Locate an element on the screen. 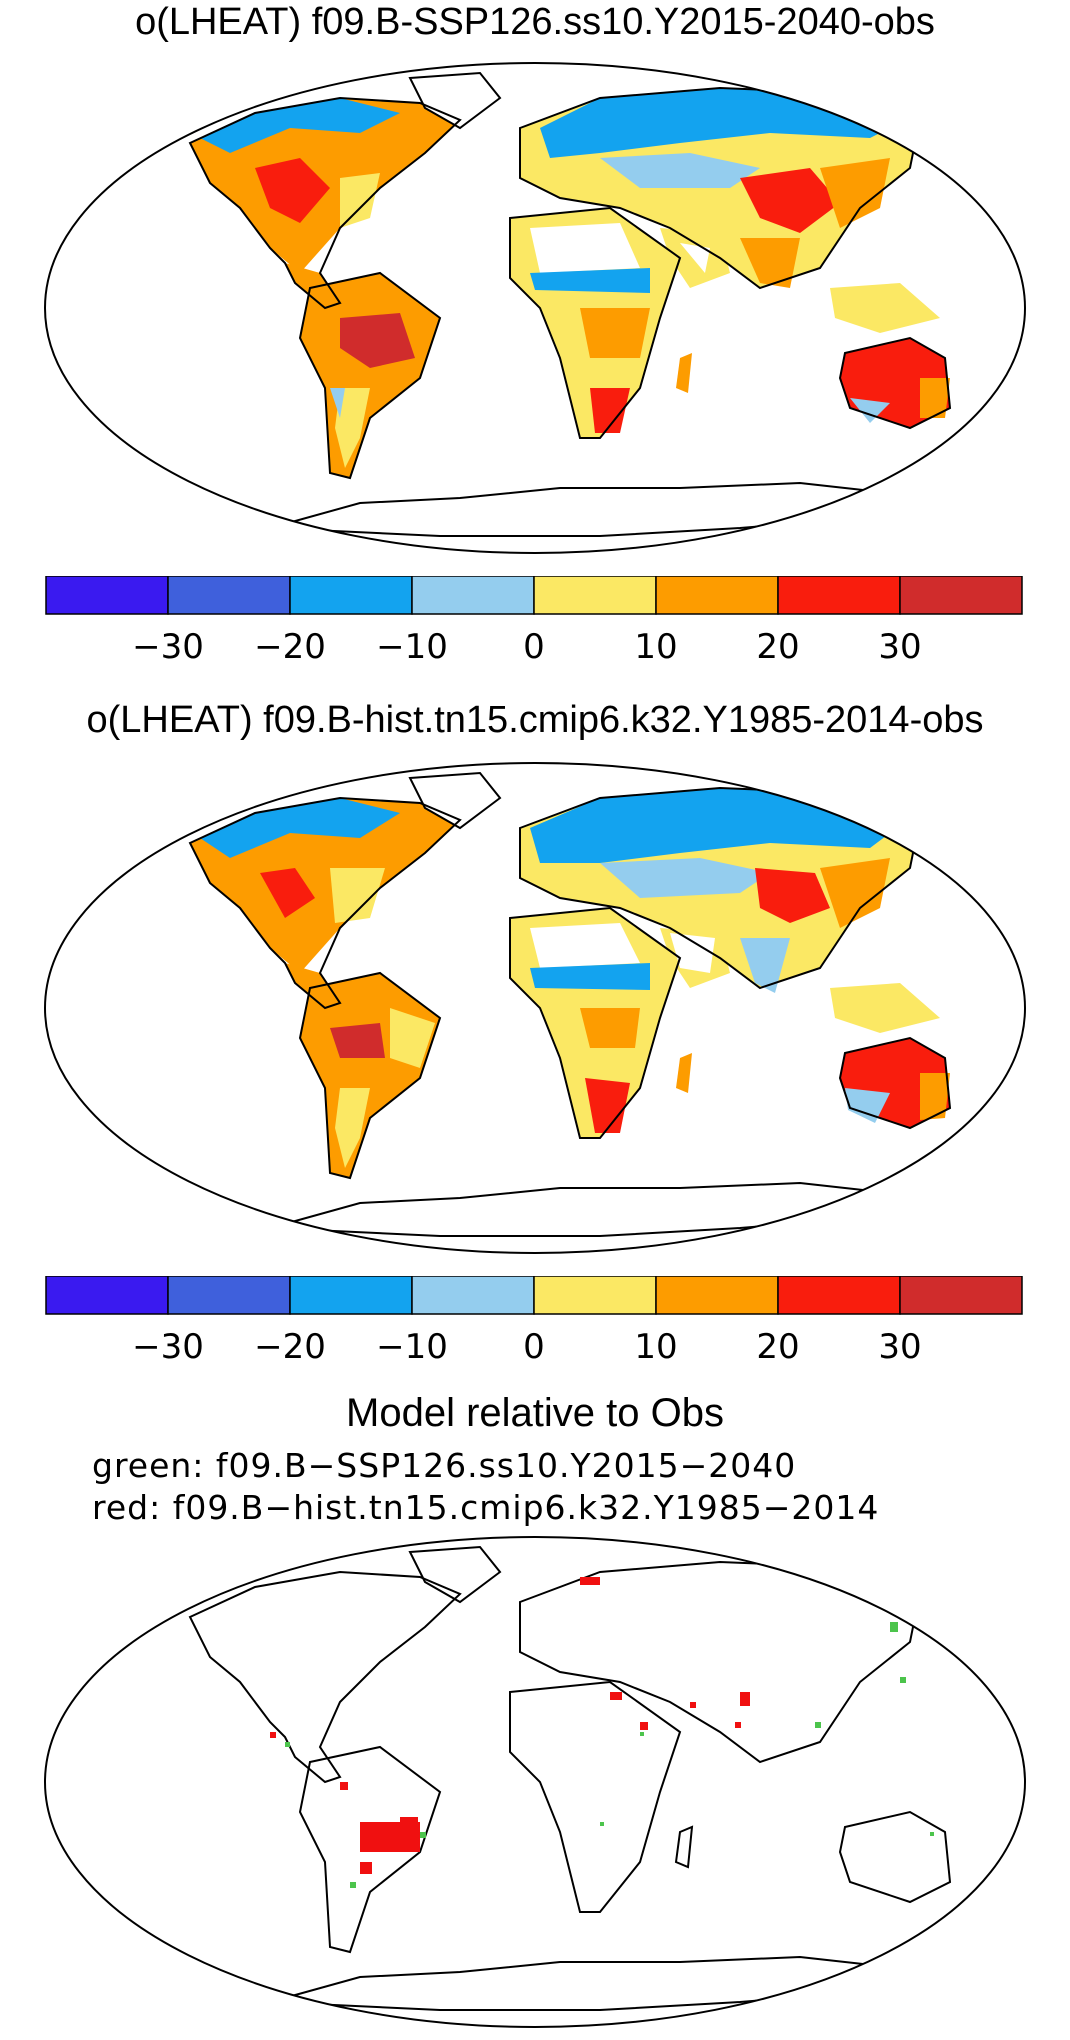 The width and height of the screenshot is (1070, 2040). india-region is located at coordinates (765, 965).